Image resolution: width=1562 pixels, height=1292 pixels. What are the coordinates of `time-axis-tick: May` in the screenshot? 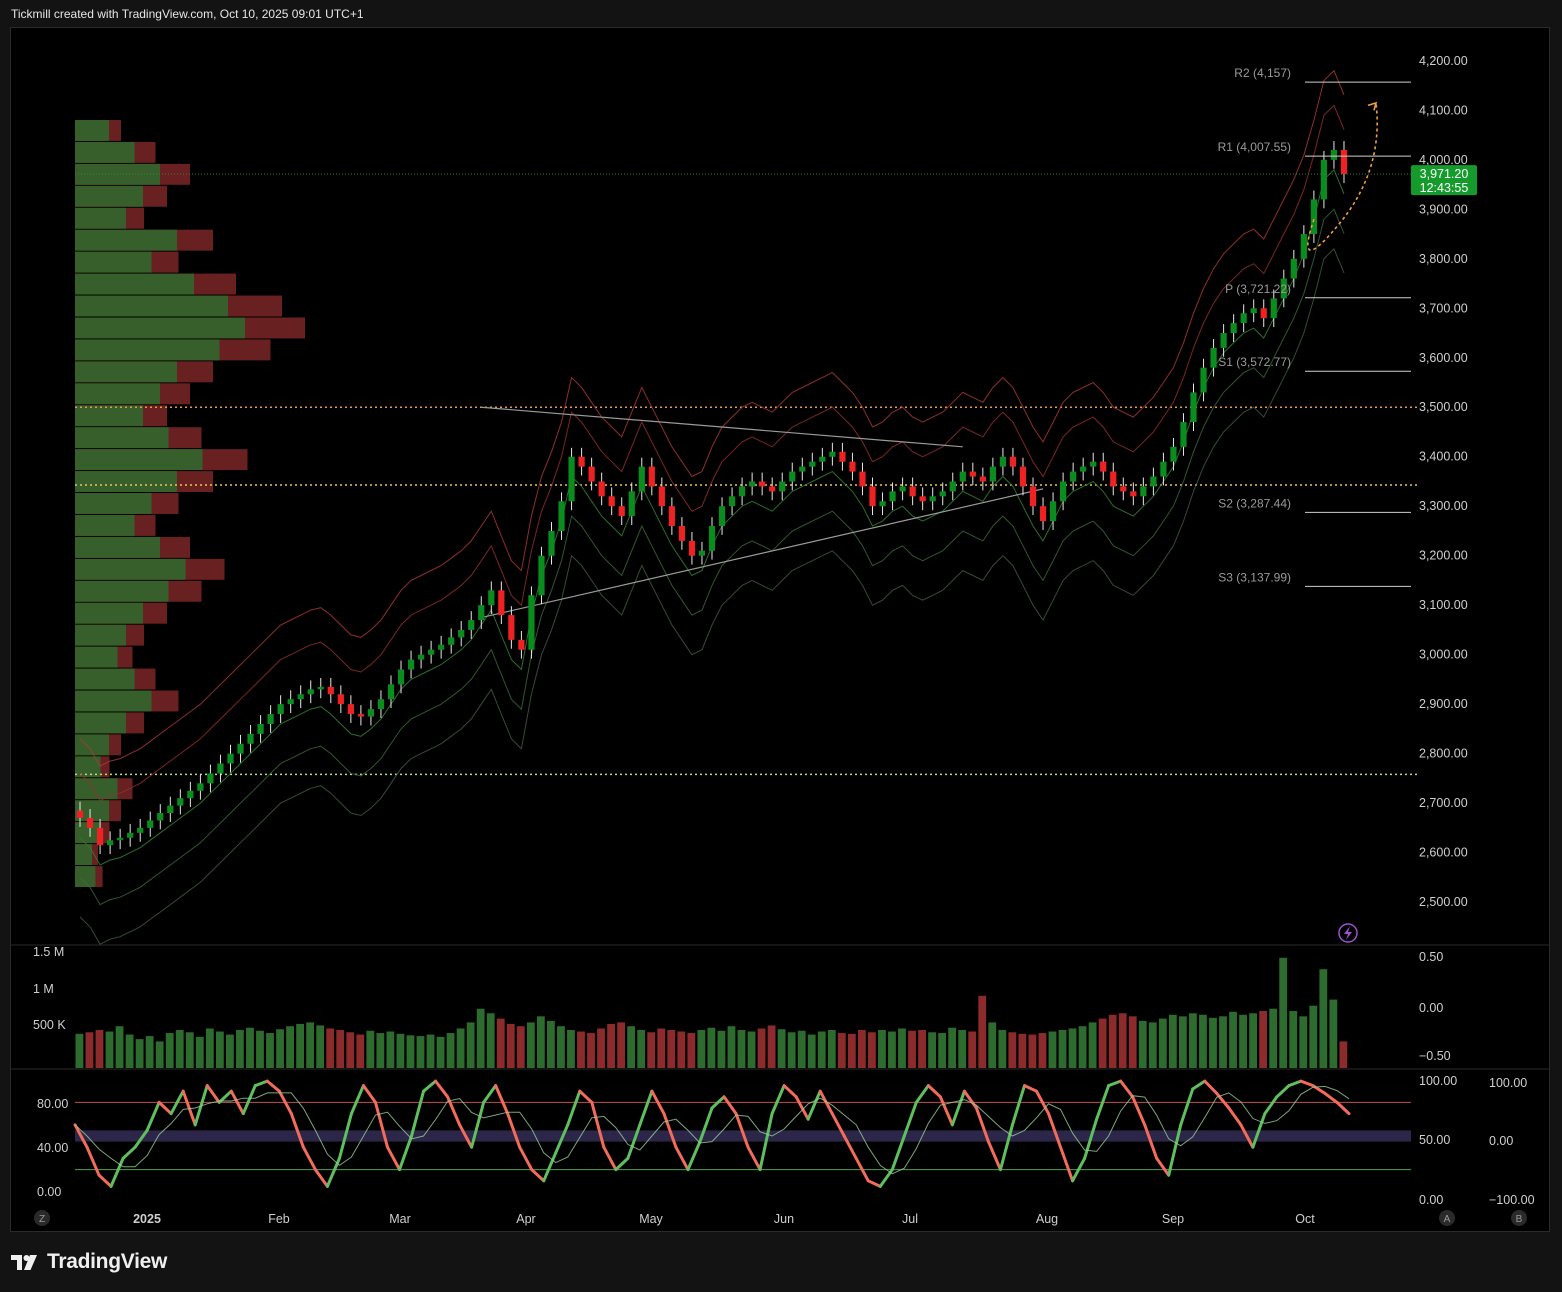 It's located at (651, 1219).